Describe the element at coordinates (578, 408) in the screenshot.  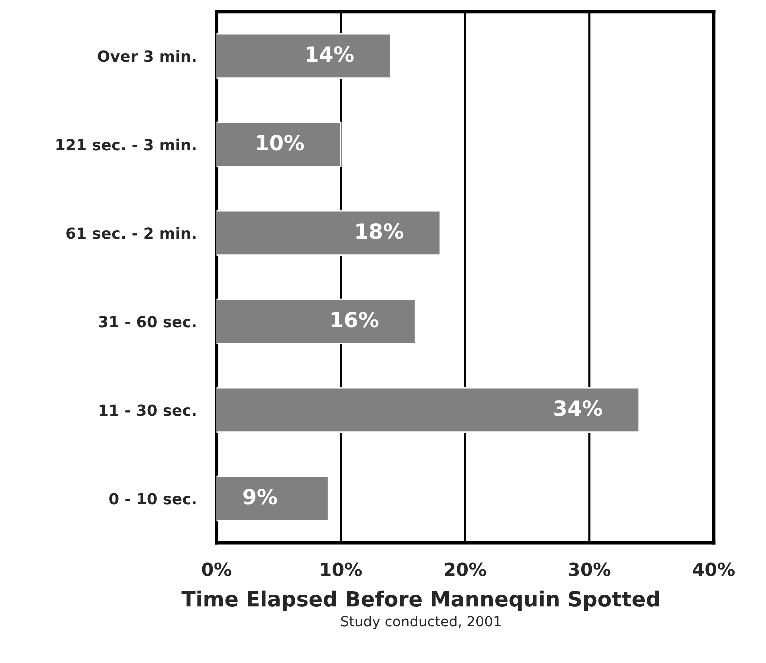
I see `data-label: 34%` at that location.